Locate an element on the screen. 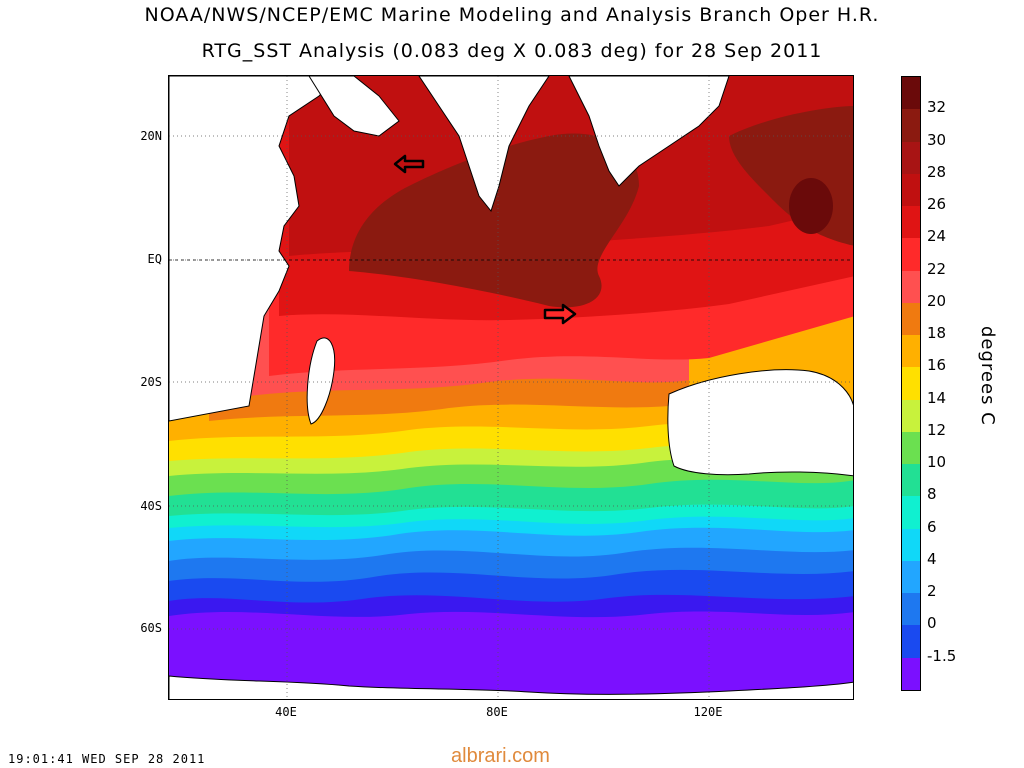 The image size is (1024, 768). lon-label-40e: 40E is located at coordinates (286, 712).